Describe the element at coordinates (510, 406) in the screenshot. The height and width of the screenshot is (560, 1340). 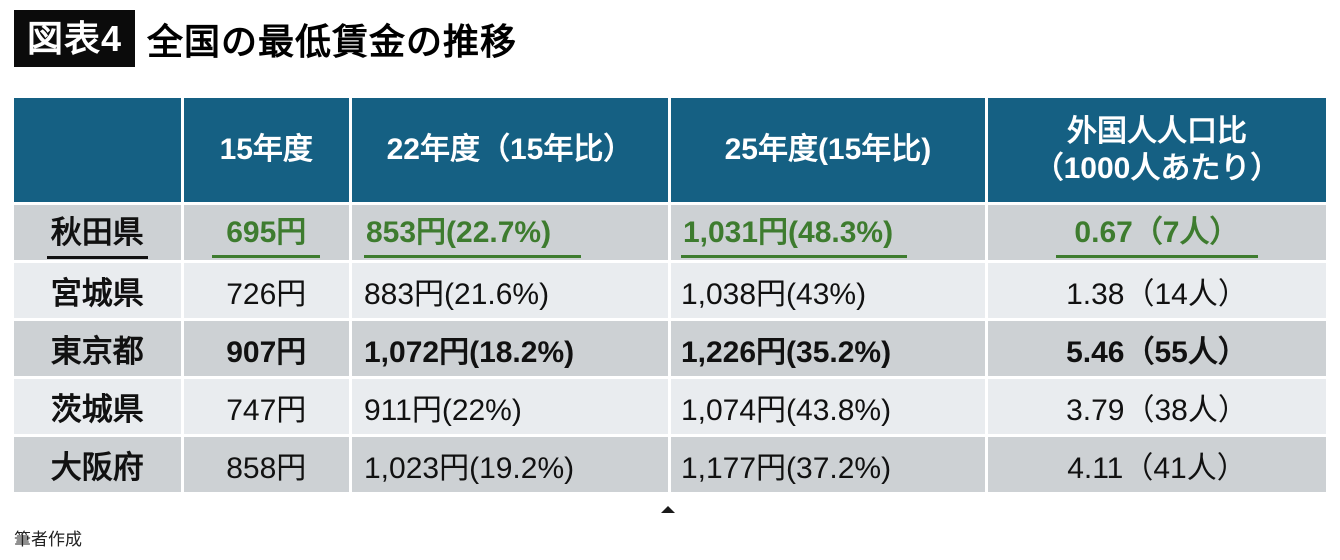
I see `cell-wage-fy22: 911円(22%)` at that location.